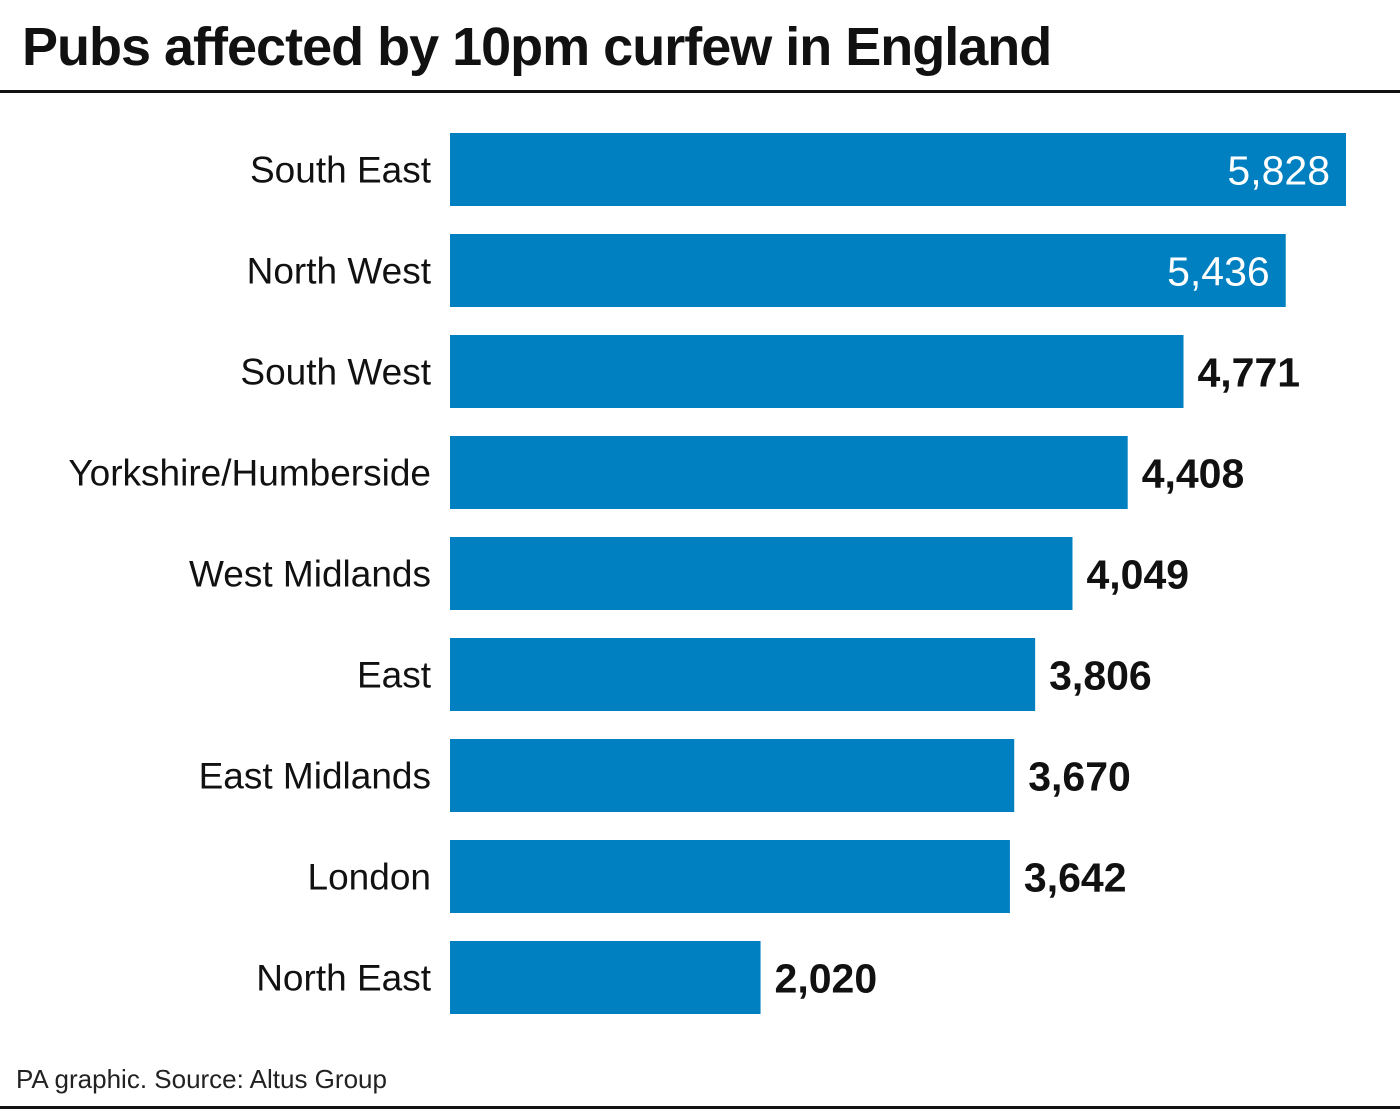 The width and height of the screenshot is (1400, 1117). What do you see at coordinates (369, 877) in the screenshot?
I see `category-label-london: London` at bounding box center [369, 877].